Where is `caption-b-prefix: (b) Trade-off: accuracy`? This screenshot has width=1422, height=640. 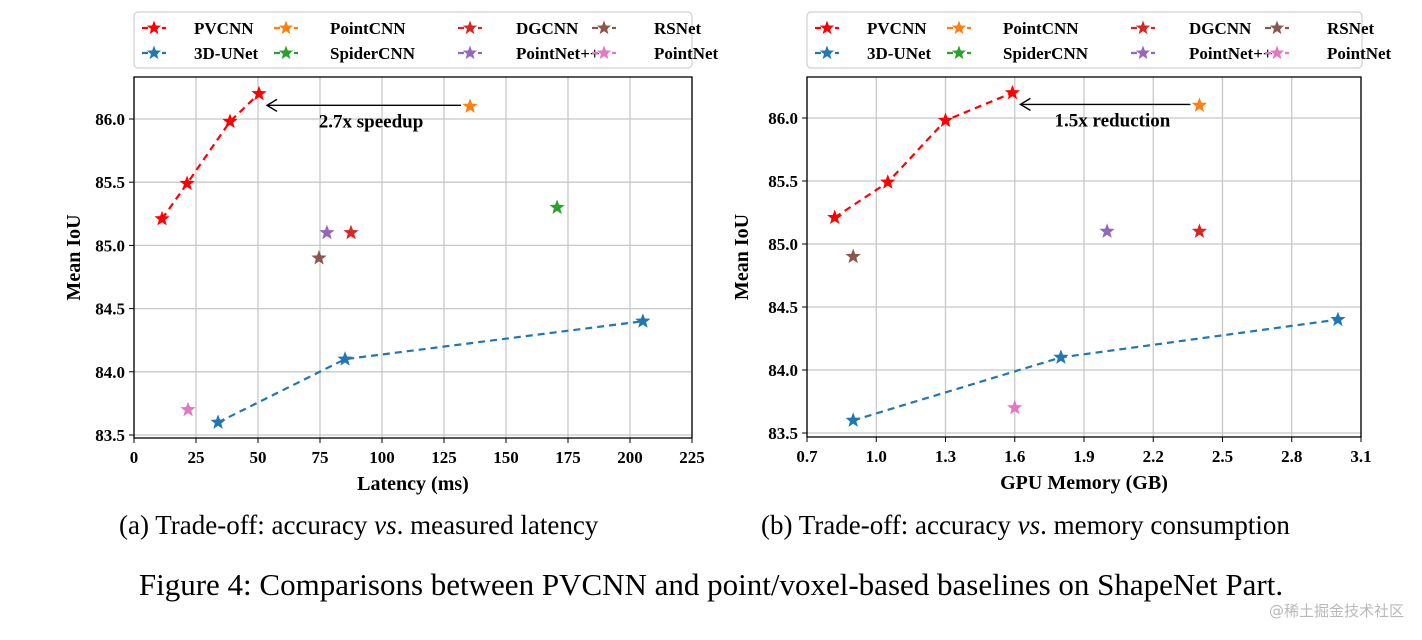
caption-b-prefix: (b) Trade-off: accuracy is located at coordinates (889, 525).